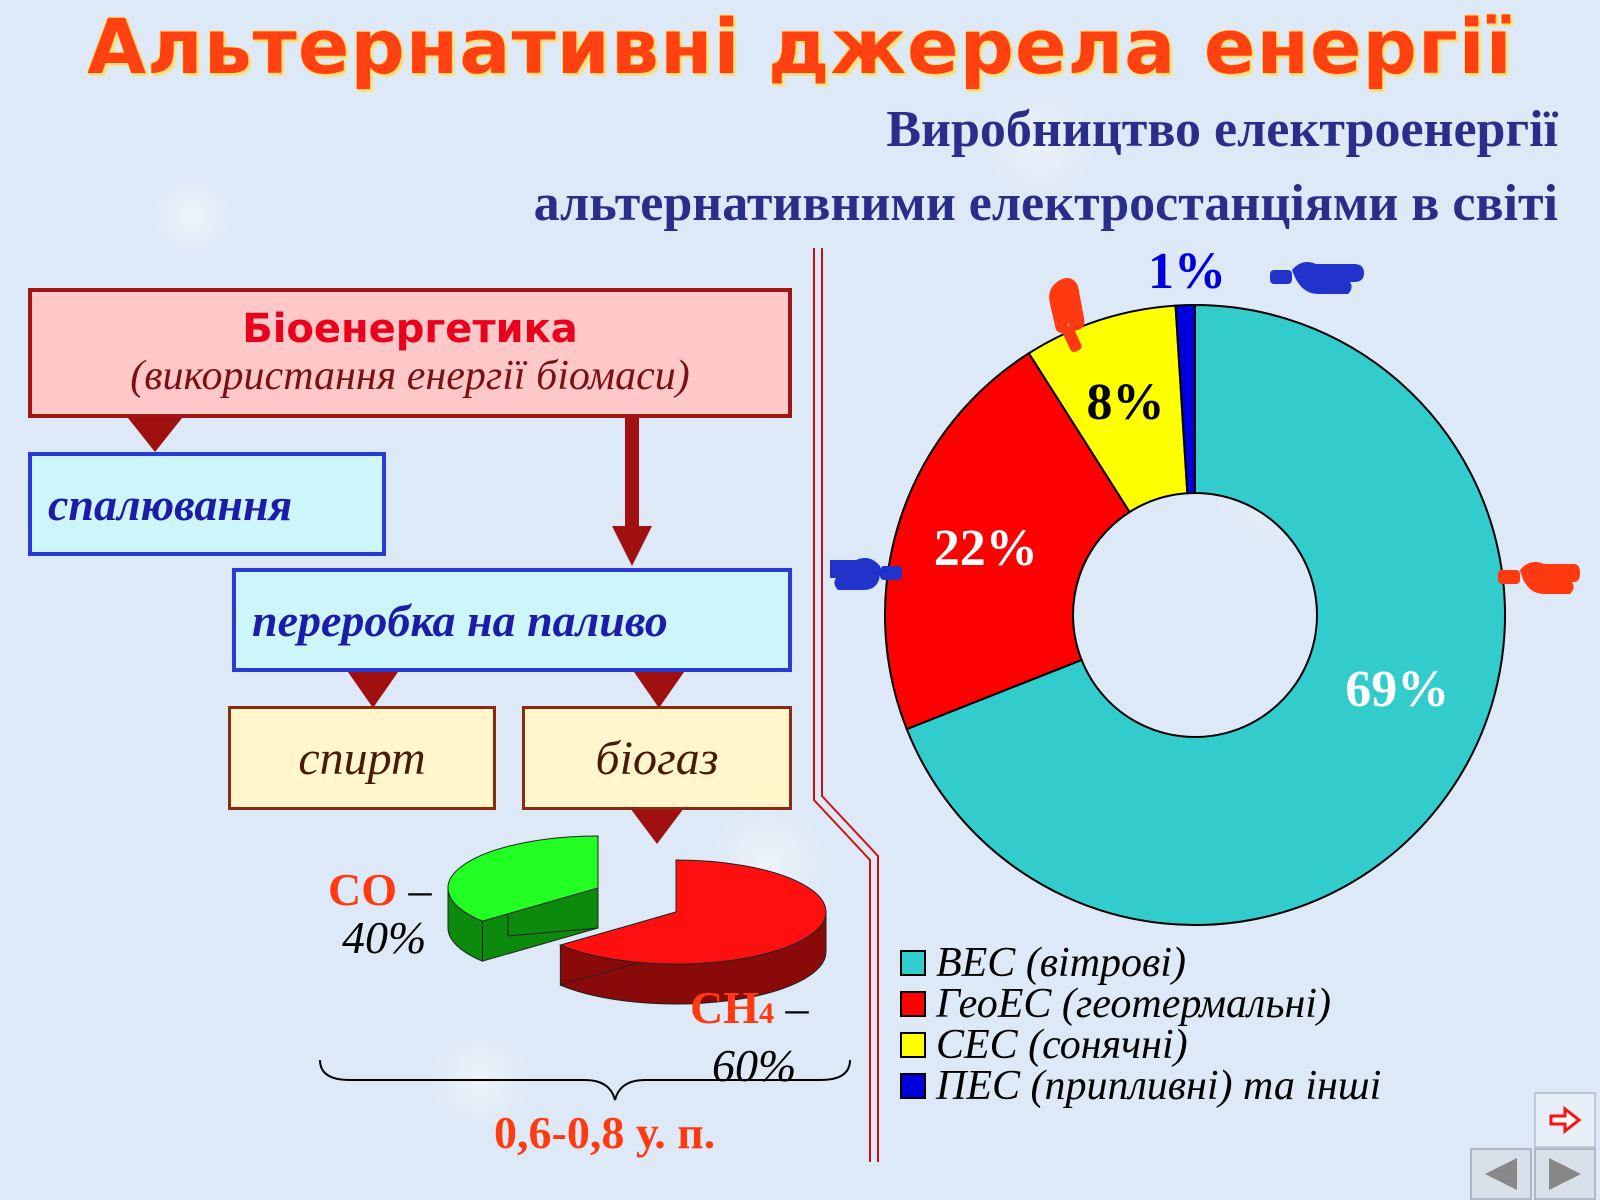 This screenshot has height=1200, width=1600. I want to click on legend-label: СЕС (сонячні), so click(1062, 1044).